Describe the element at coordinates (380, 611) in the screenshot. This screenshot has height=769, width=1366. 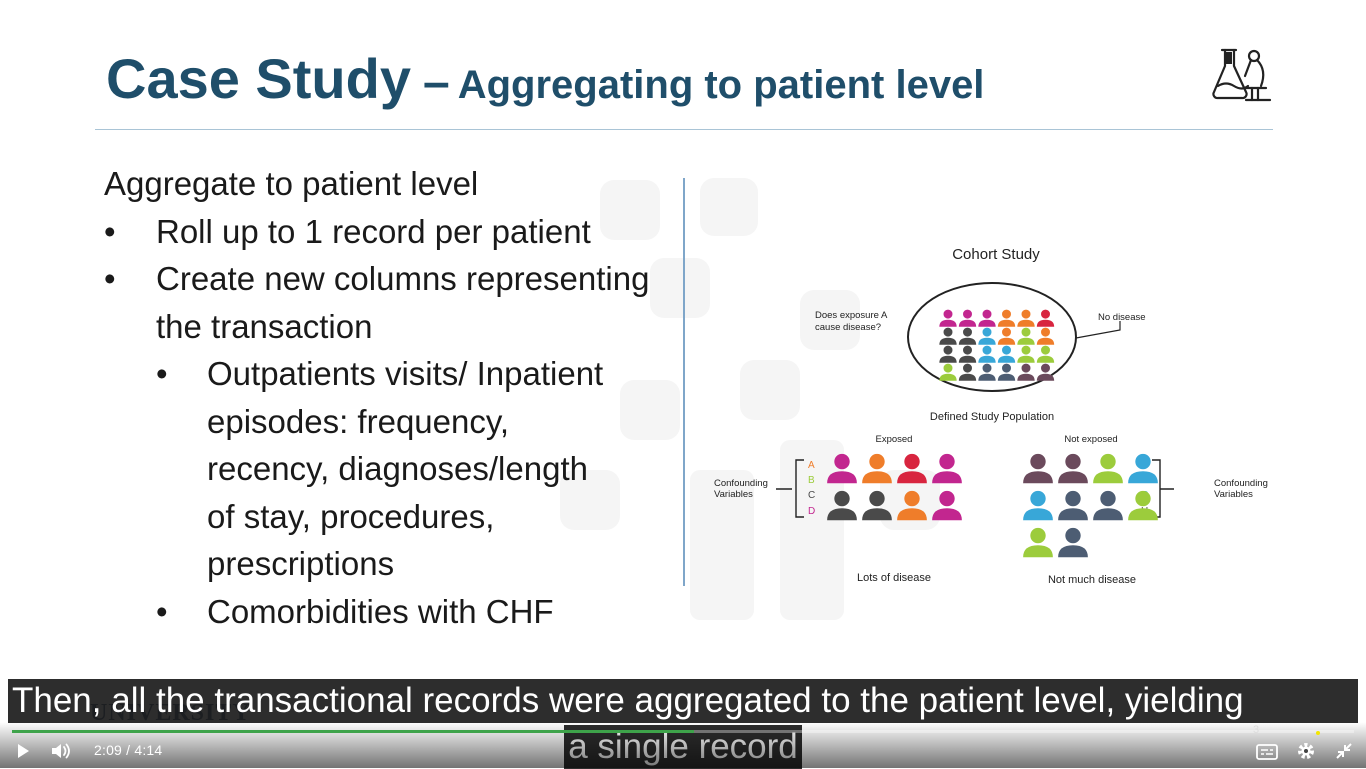
I see `sub-bullet-text: Comorbidities with CHF` at that location.